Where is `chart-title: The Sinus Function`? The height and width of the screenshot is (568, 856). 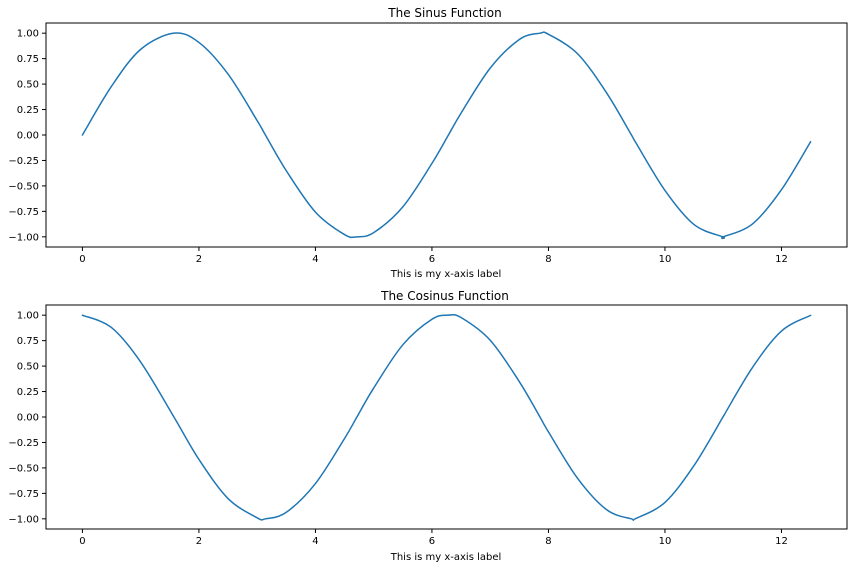
chart-title: The Sinus Function is located at coordinates (444, 13).